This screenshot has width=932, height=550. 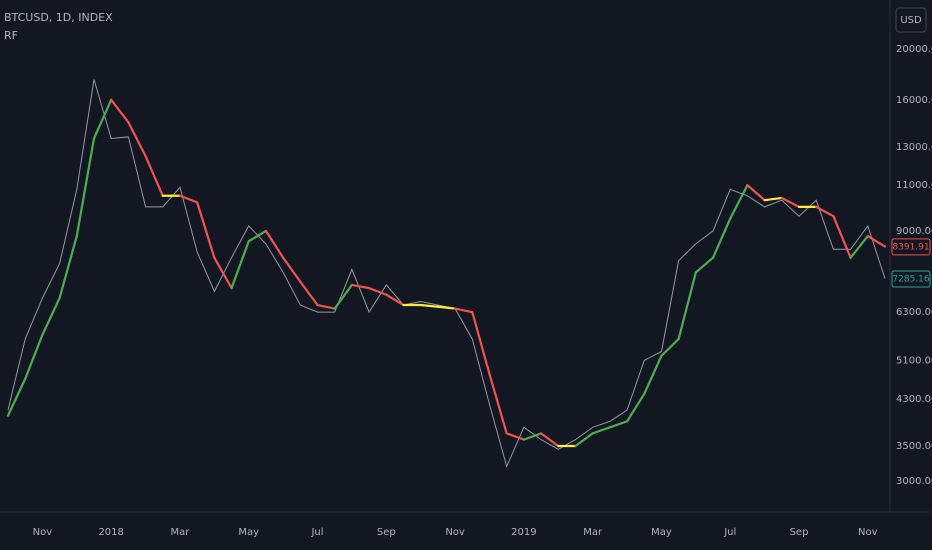 I want to click on x-tick-label: 2018, so click(x=110, y=532).